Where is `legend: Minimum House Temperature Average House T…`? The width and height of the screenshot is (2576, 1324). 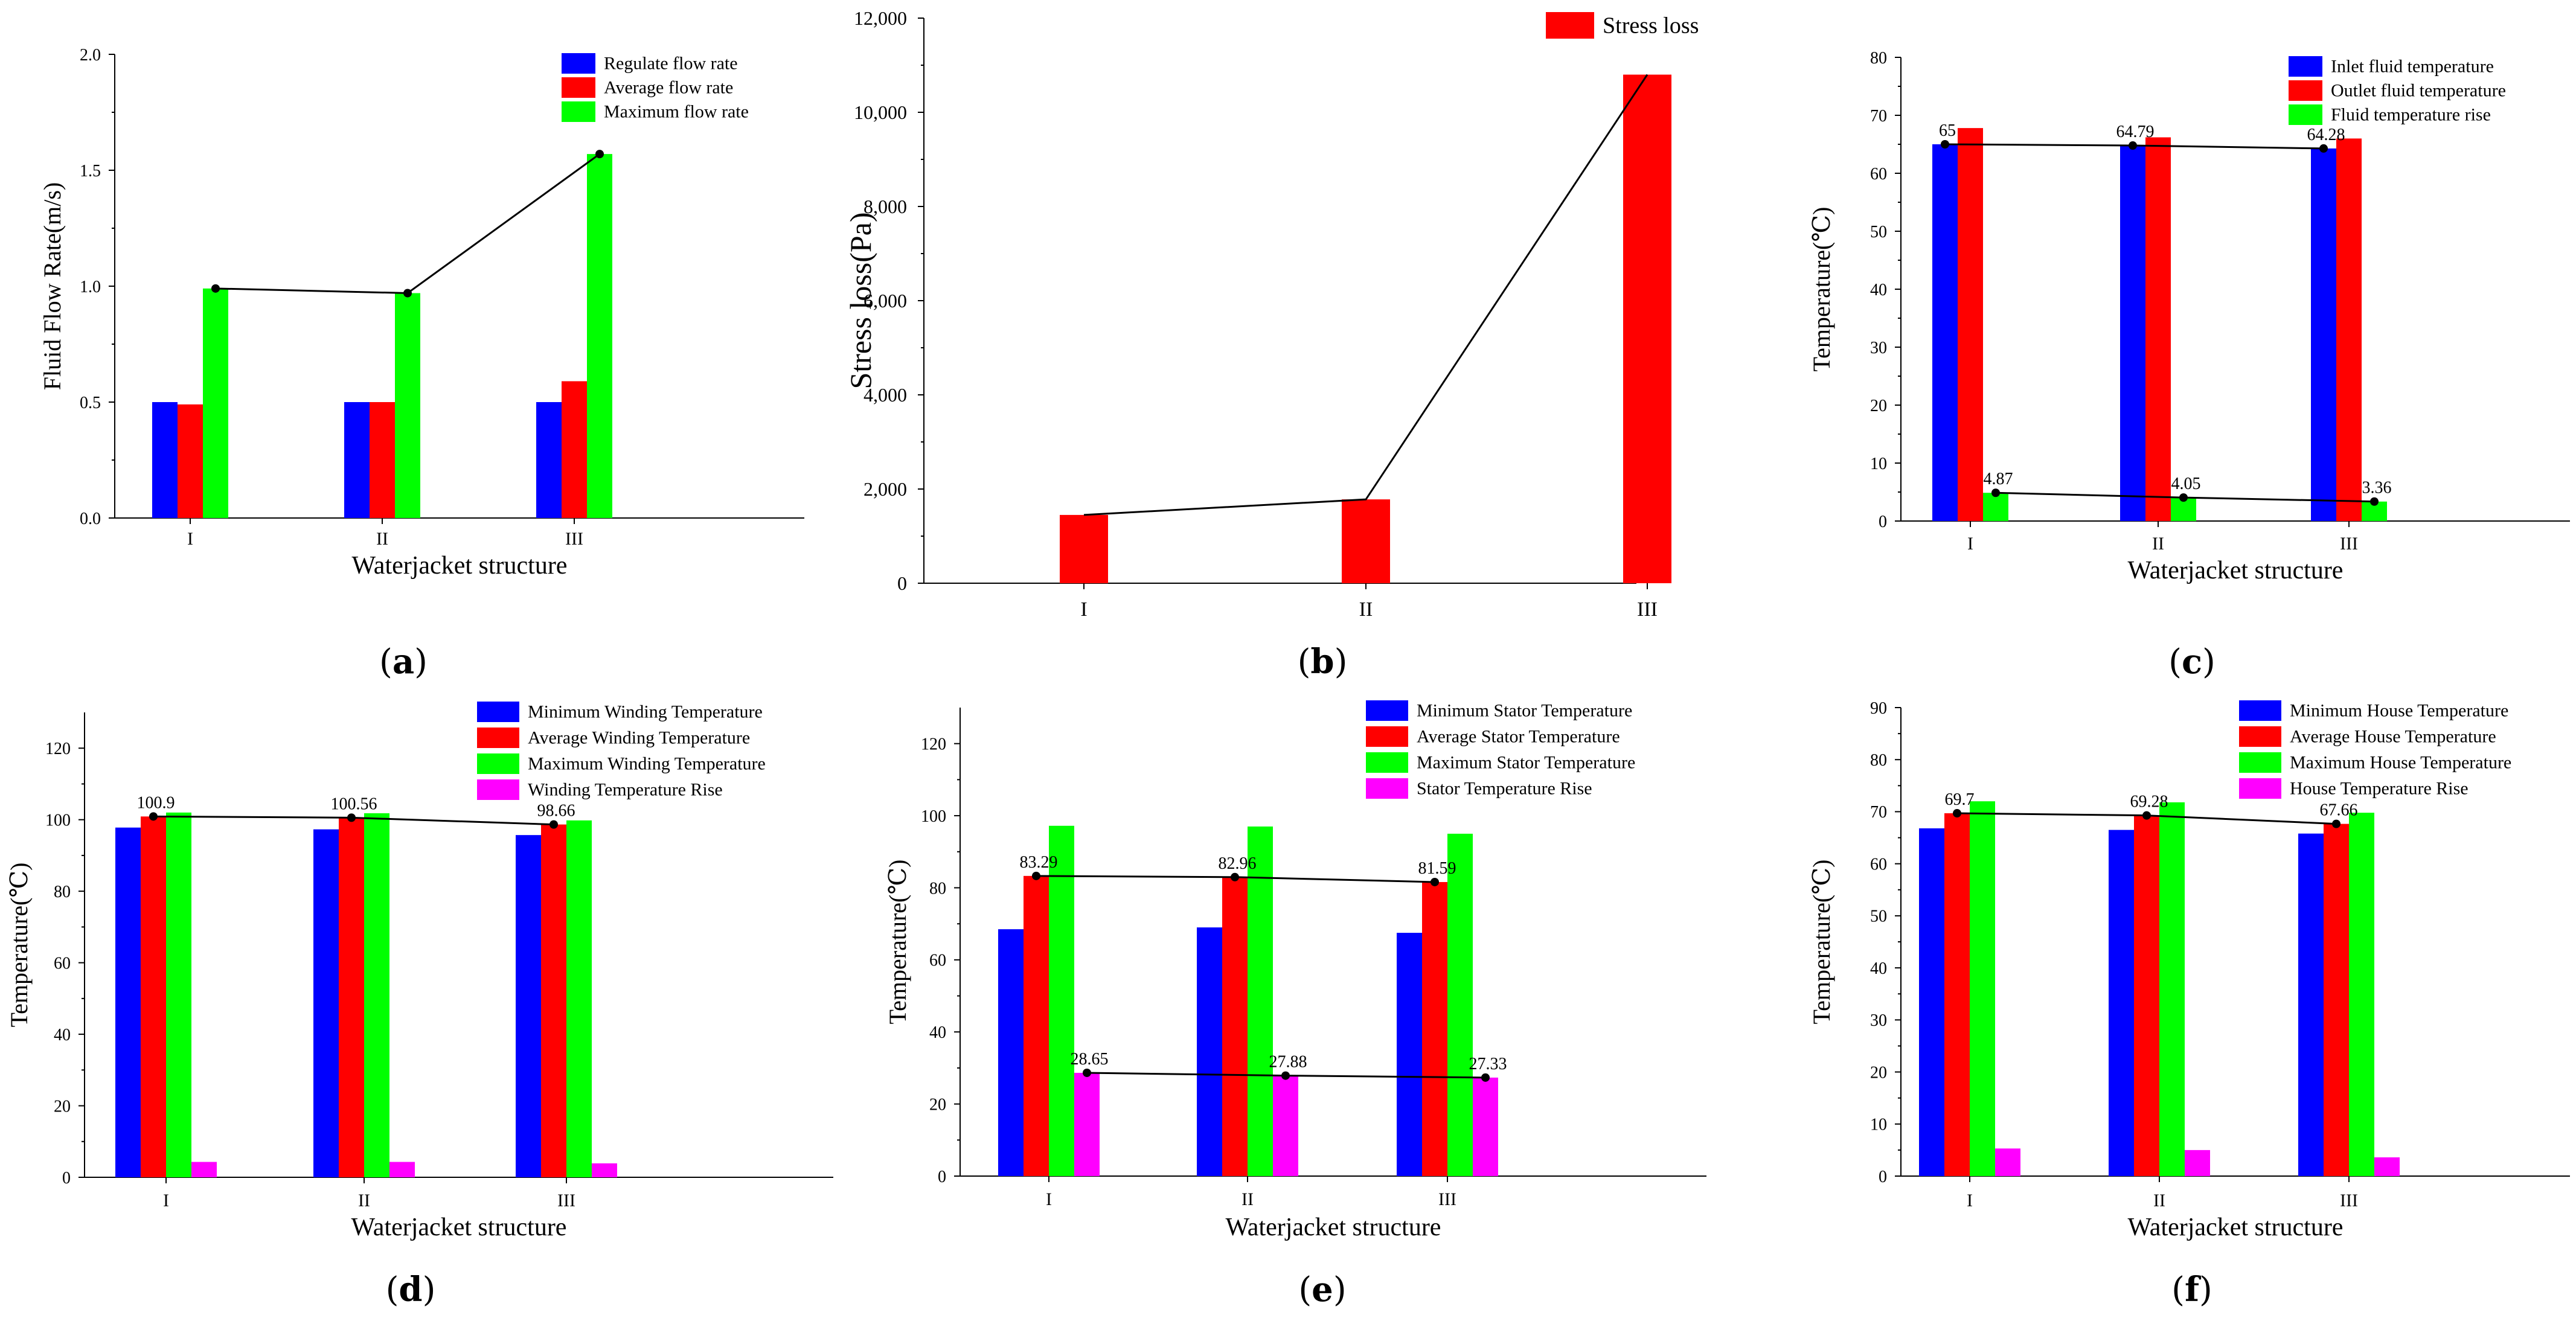
legend: Minimum House Temperature Average House T… is located at coordinates (2375, 750).